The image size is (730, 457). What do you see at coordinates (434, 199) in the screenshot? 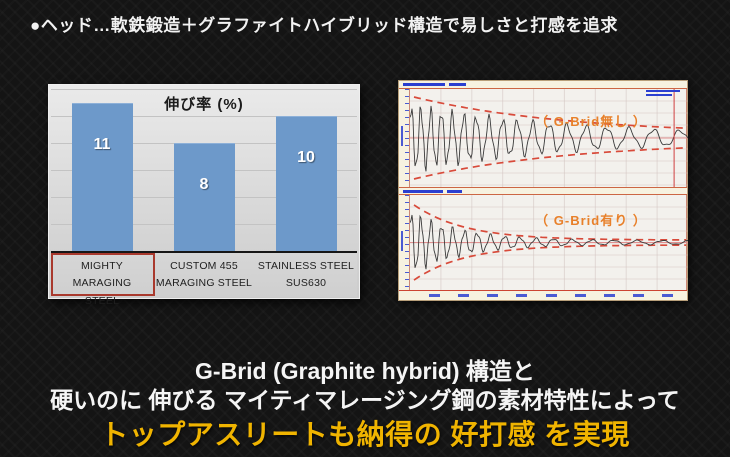
I see `plot2-header-readout` at bounding box center [434, 199].